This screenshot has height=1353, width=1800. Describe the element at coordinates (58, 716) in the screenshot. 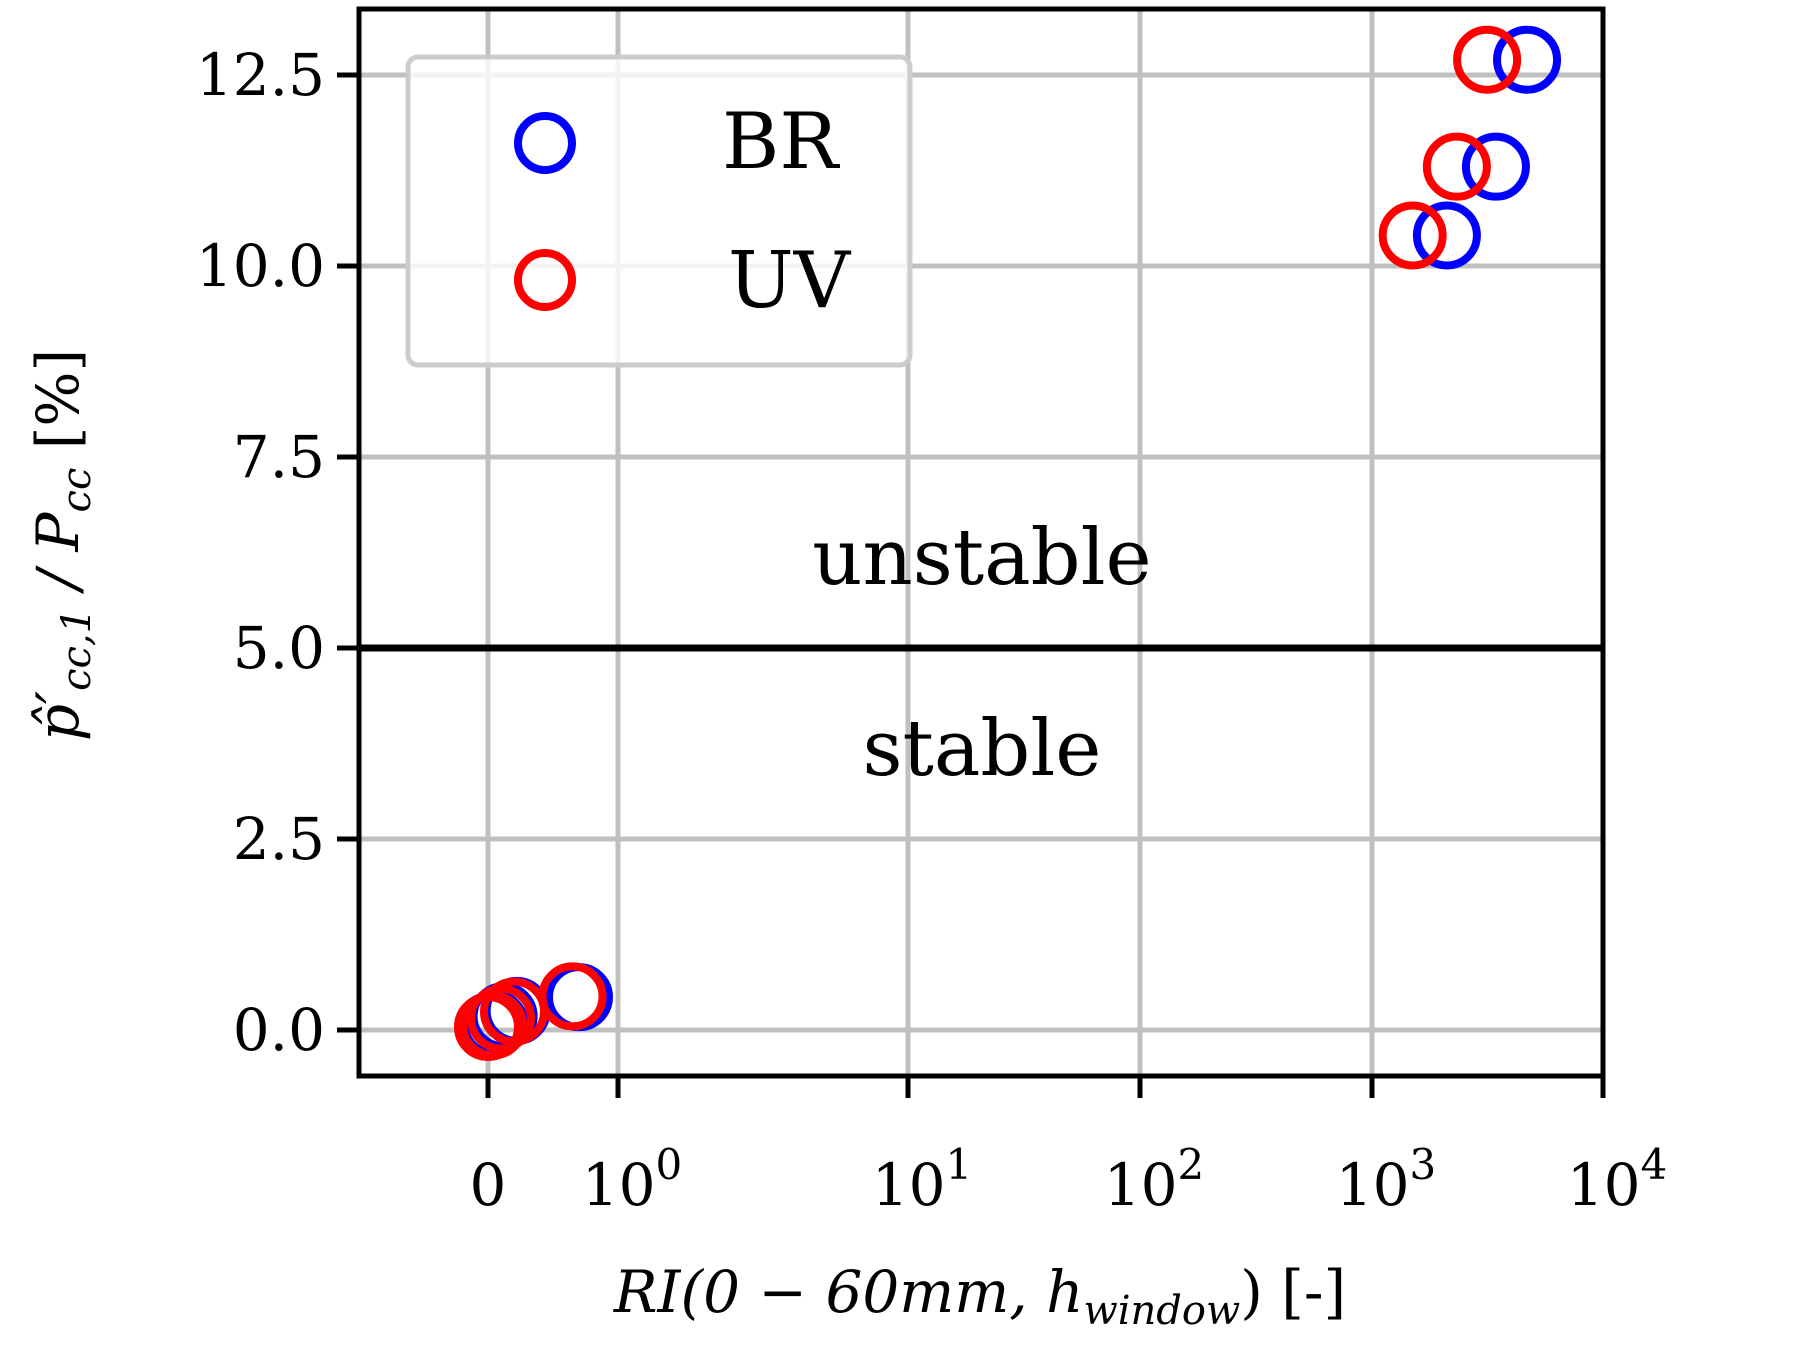

I see `y-label-main: p̂′` at that location.